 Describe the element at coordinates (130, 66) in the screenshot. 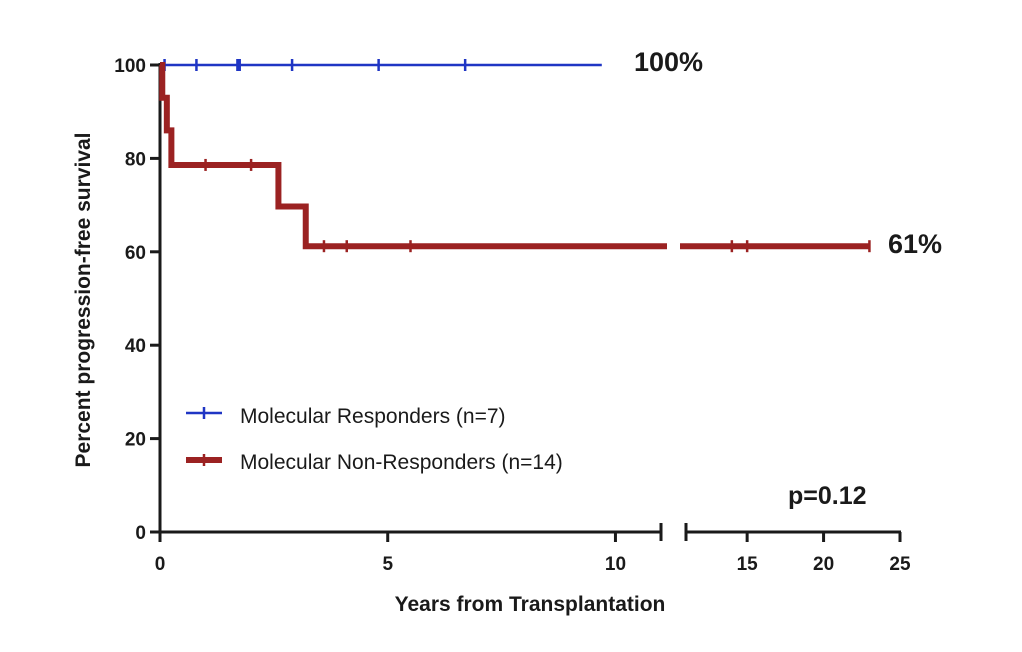

I see `y-tick-label: 100` at that location.